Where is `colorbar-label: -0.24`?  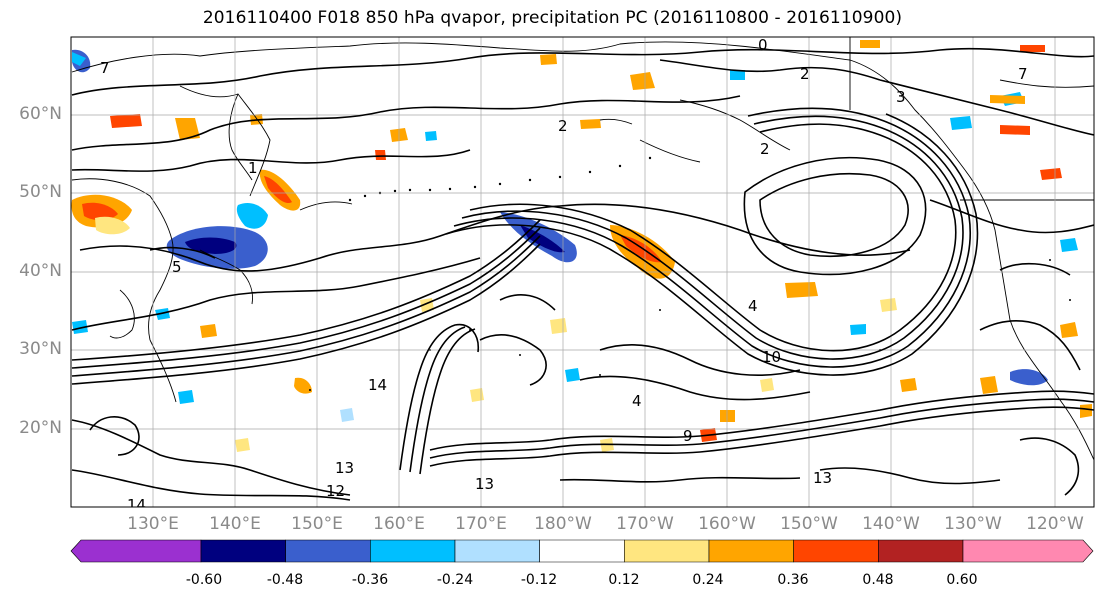 colorbar-label: -0.24 is located at coordinates (455, 580).